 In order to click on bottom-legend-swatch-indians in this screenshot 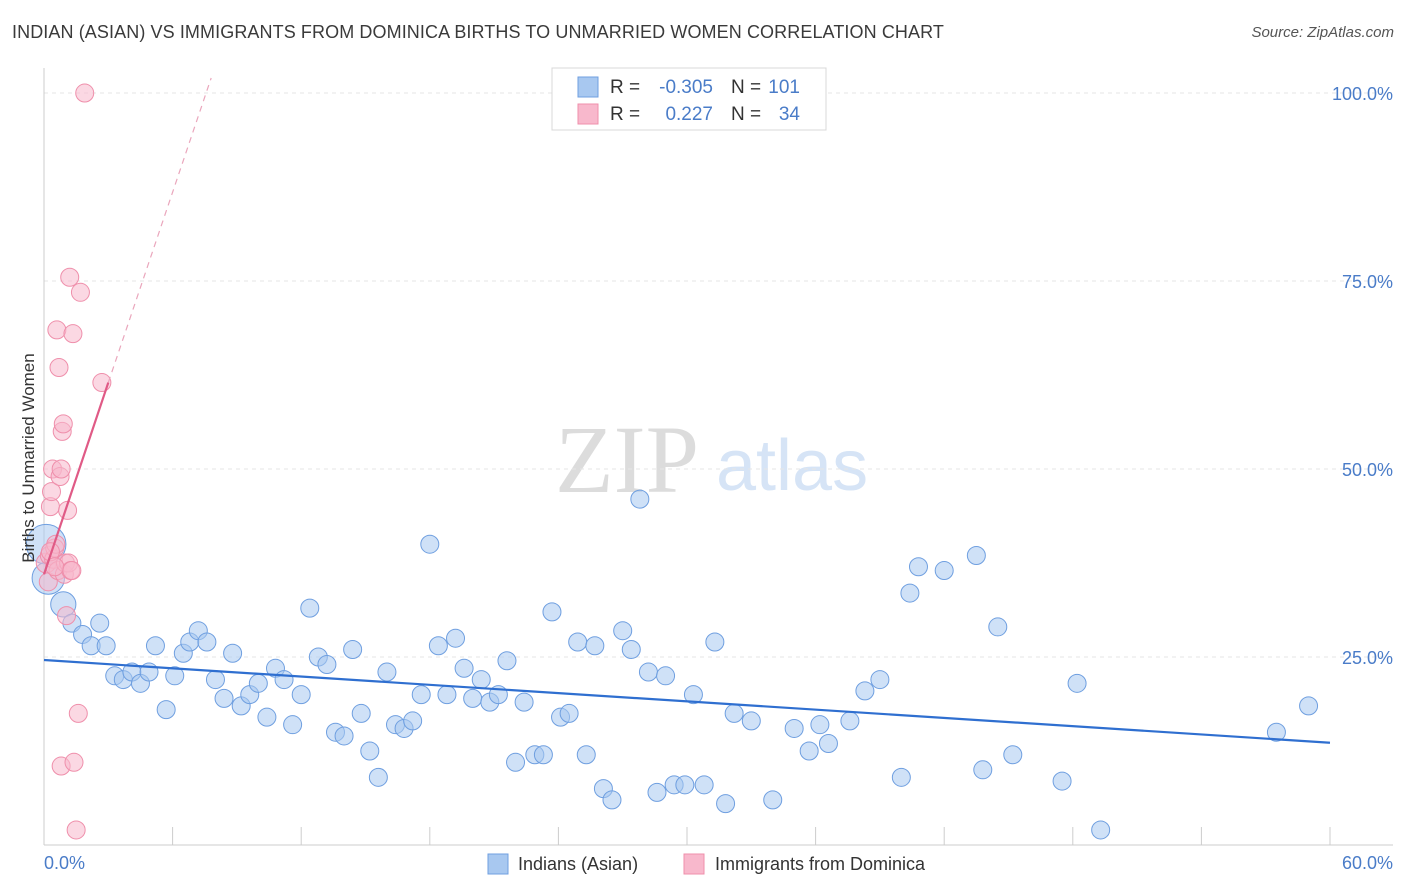, I will do `click(498, 864)`.